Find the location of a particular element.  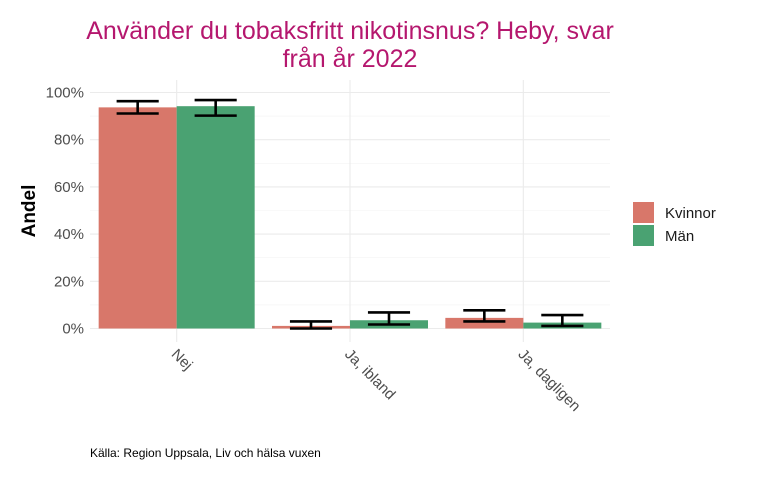

legend-label: Kvinnor is located at coordinates (690, 213).